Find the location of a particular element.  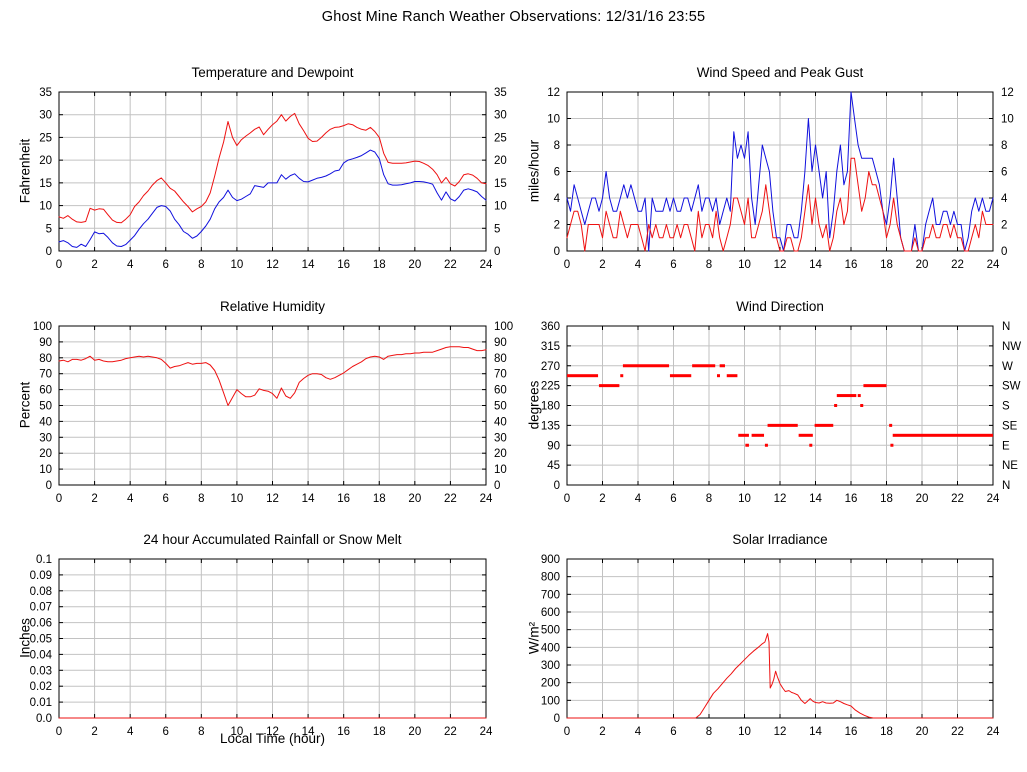

y-tick-label: 60 is located at coordinates (45, 391).